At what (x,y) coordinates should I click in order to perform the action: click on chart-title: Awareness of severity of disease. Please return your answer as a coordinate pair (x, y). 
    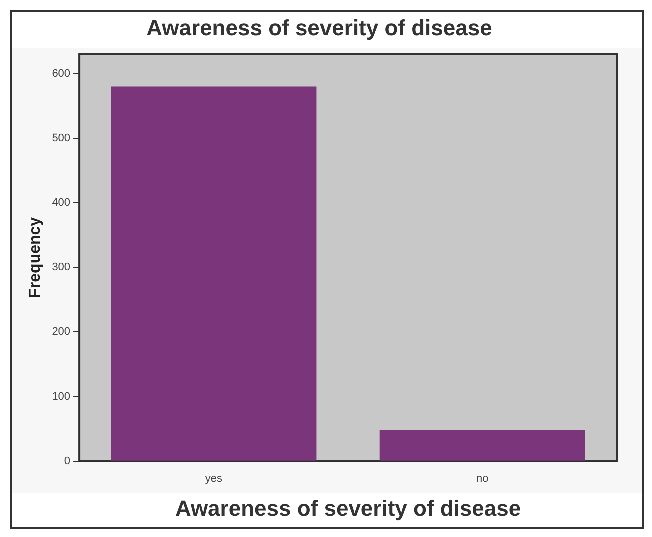
    Looking at the image, I should click on (319, 27).